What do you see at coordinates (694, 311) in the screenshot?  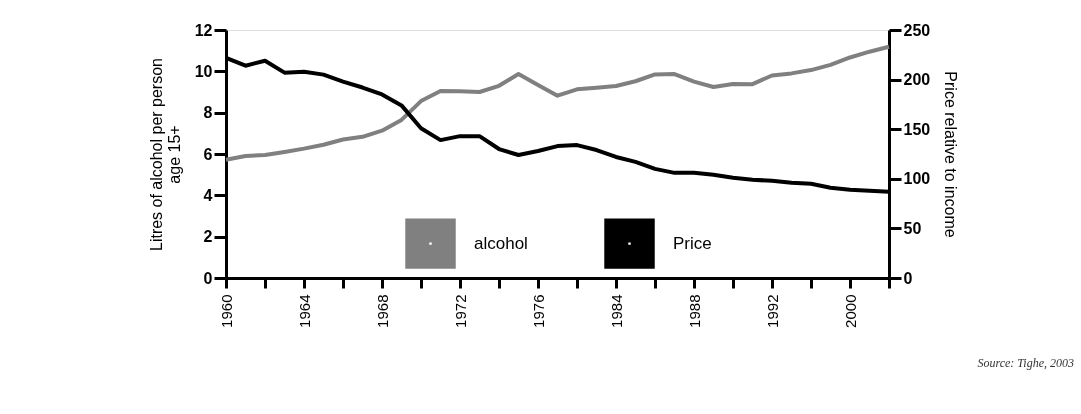 I see `x-tick-label: 1988` at bounding box center [694, 311].